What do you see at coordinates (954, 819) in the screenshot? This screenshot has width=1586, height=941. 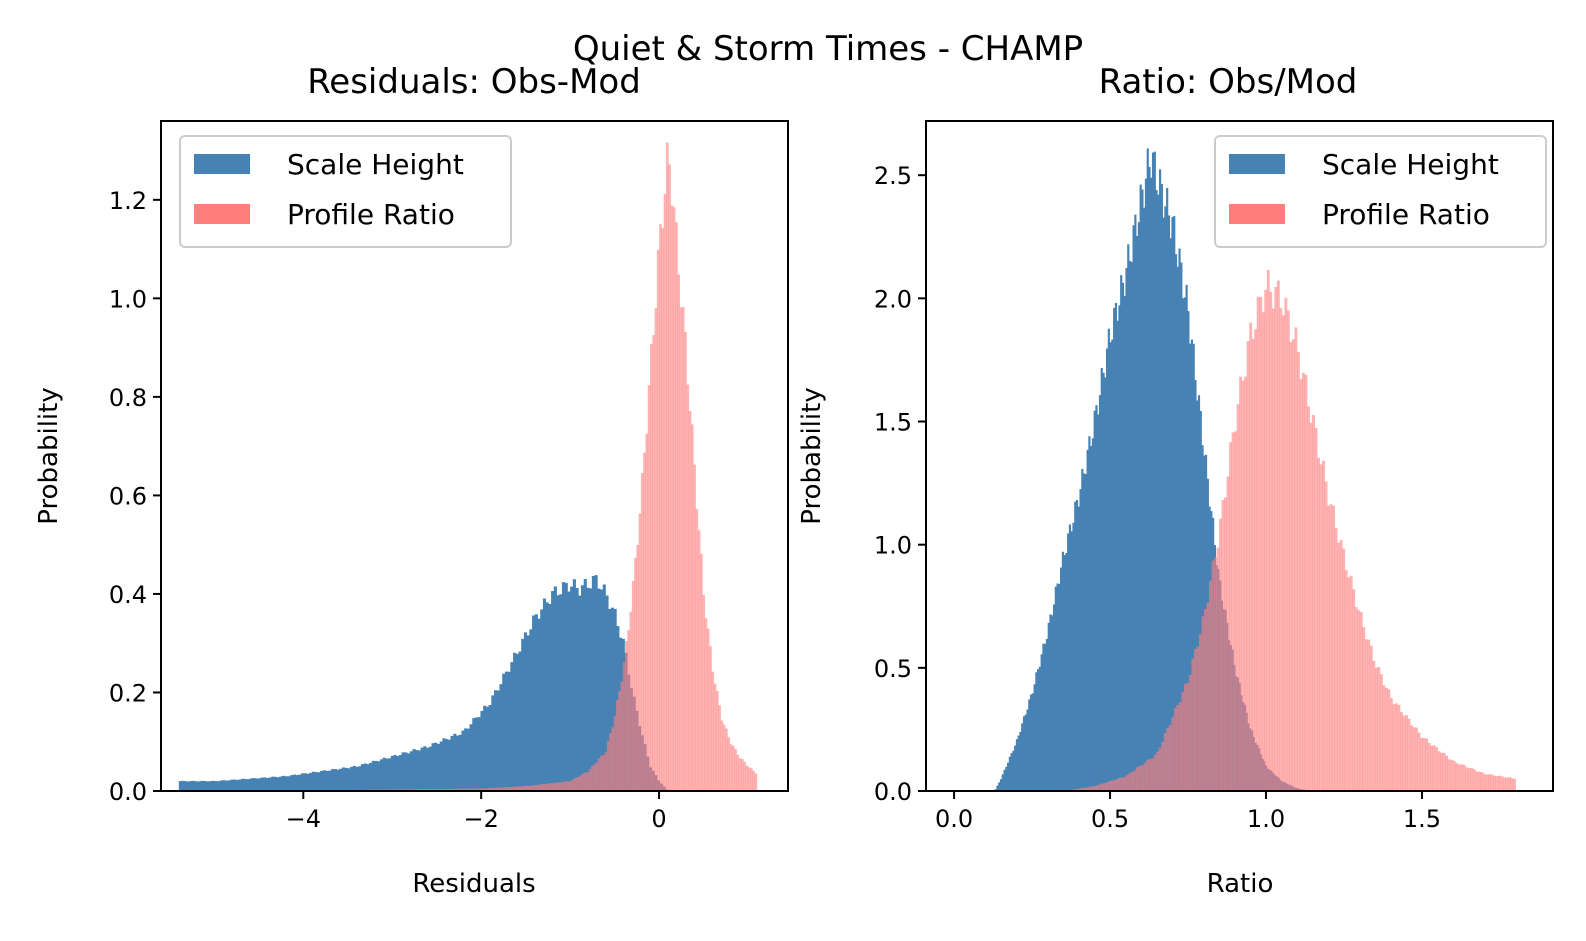 I see `x-tick-label: 0.0` at bounding box center [954, 819].